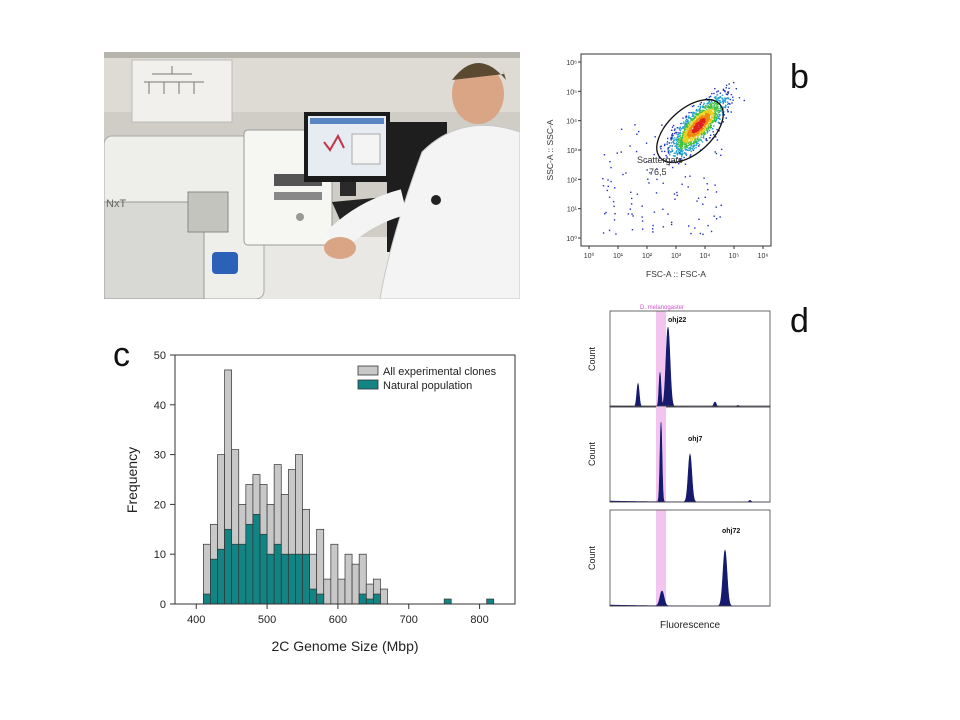 Image resolution: width=960 pixels, height=720 pixels. I want to click on histogram-y-label: Frequency, so click(132, 480).